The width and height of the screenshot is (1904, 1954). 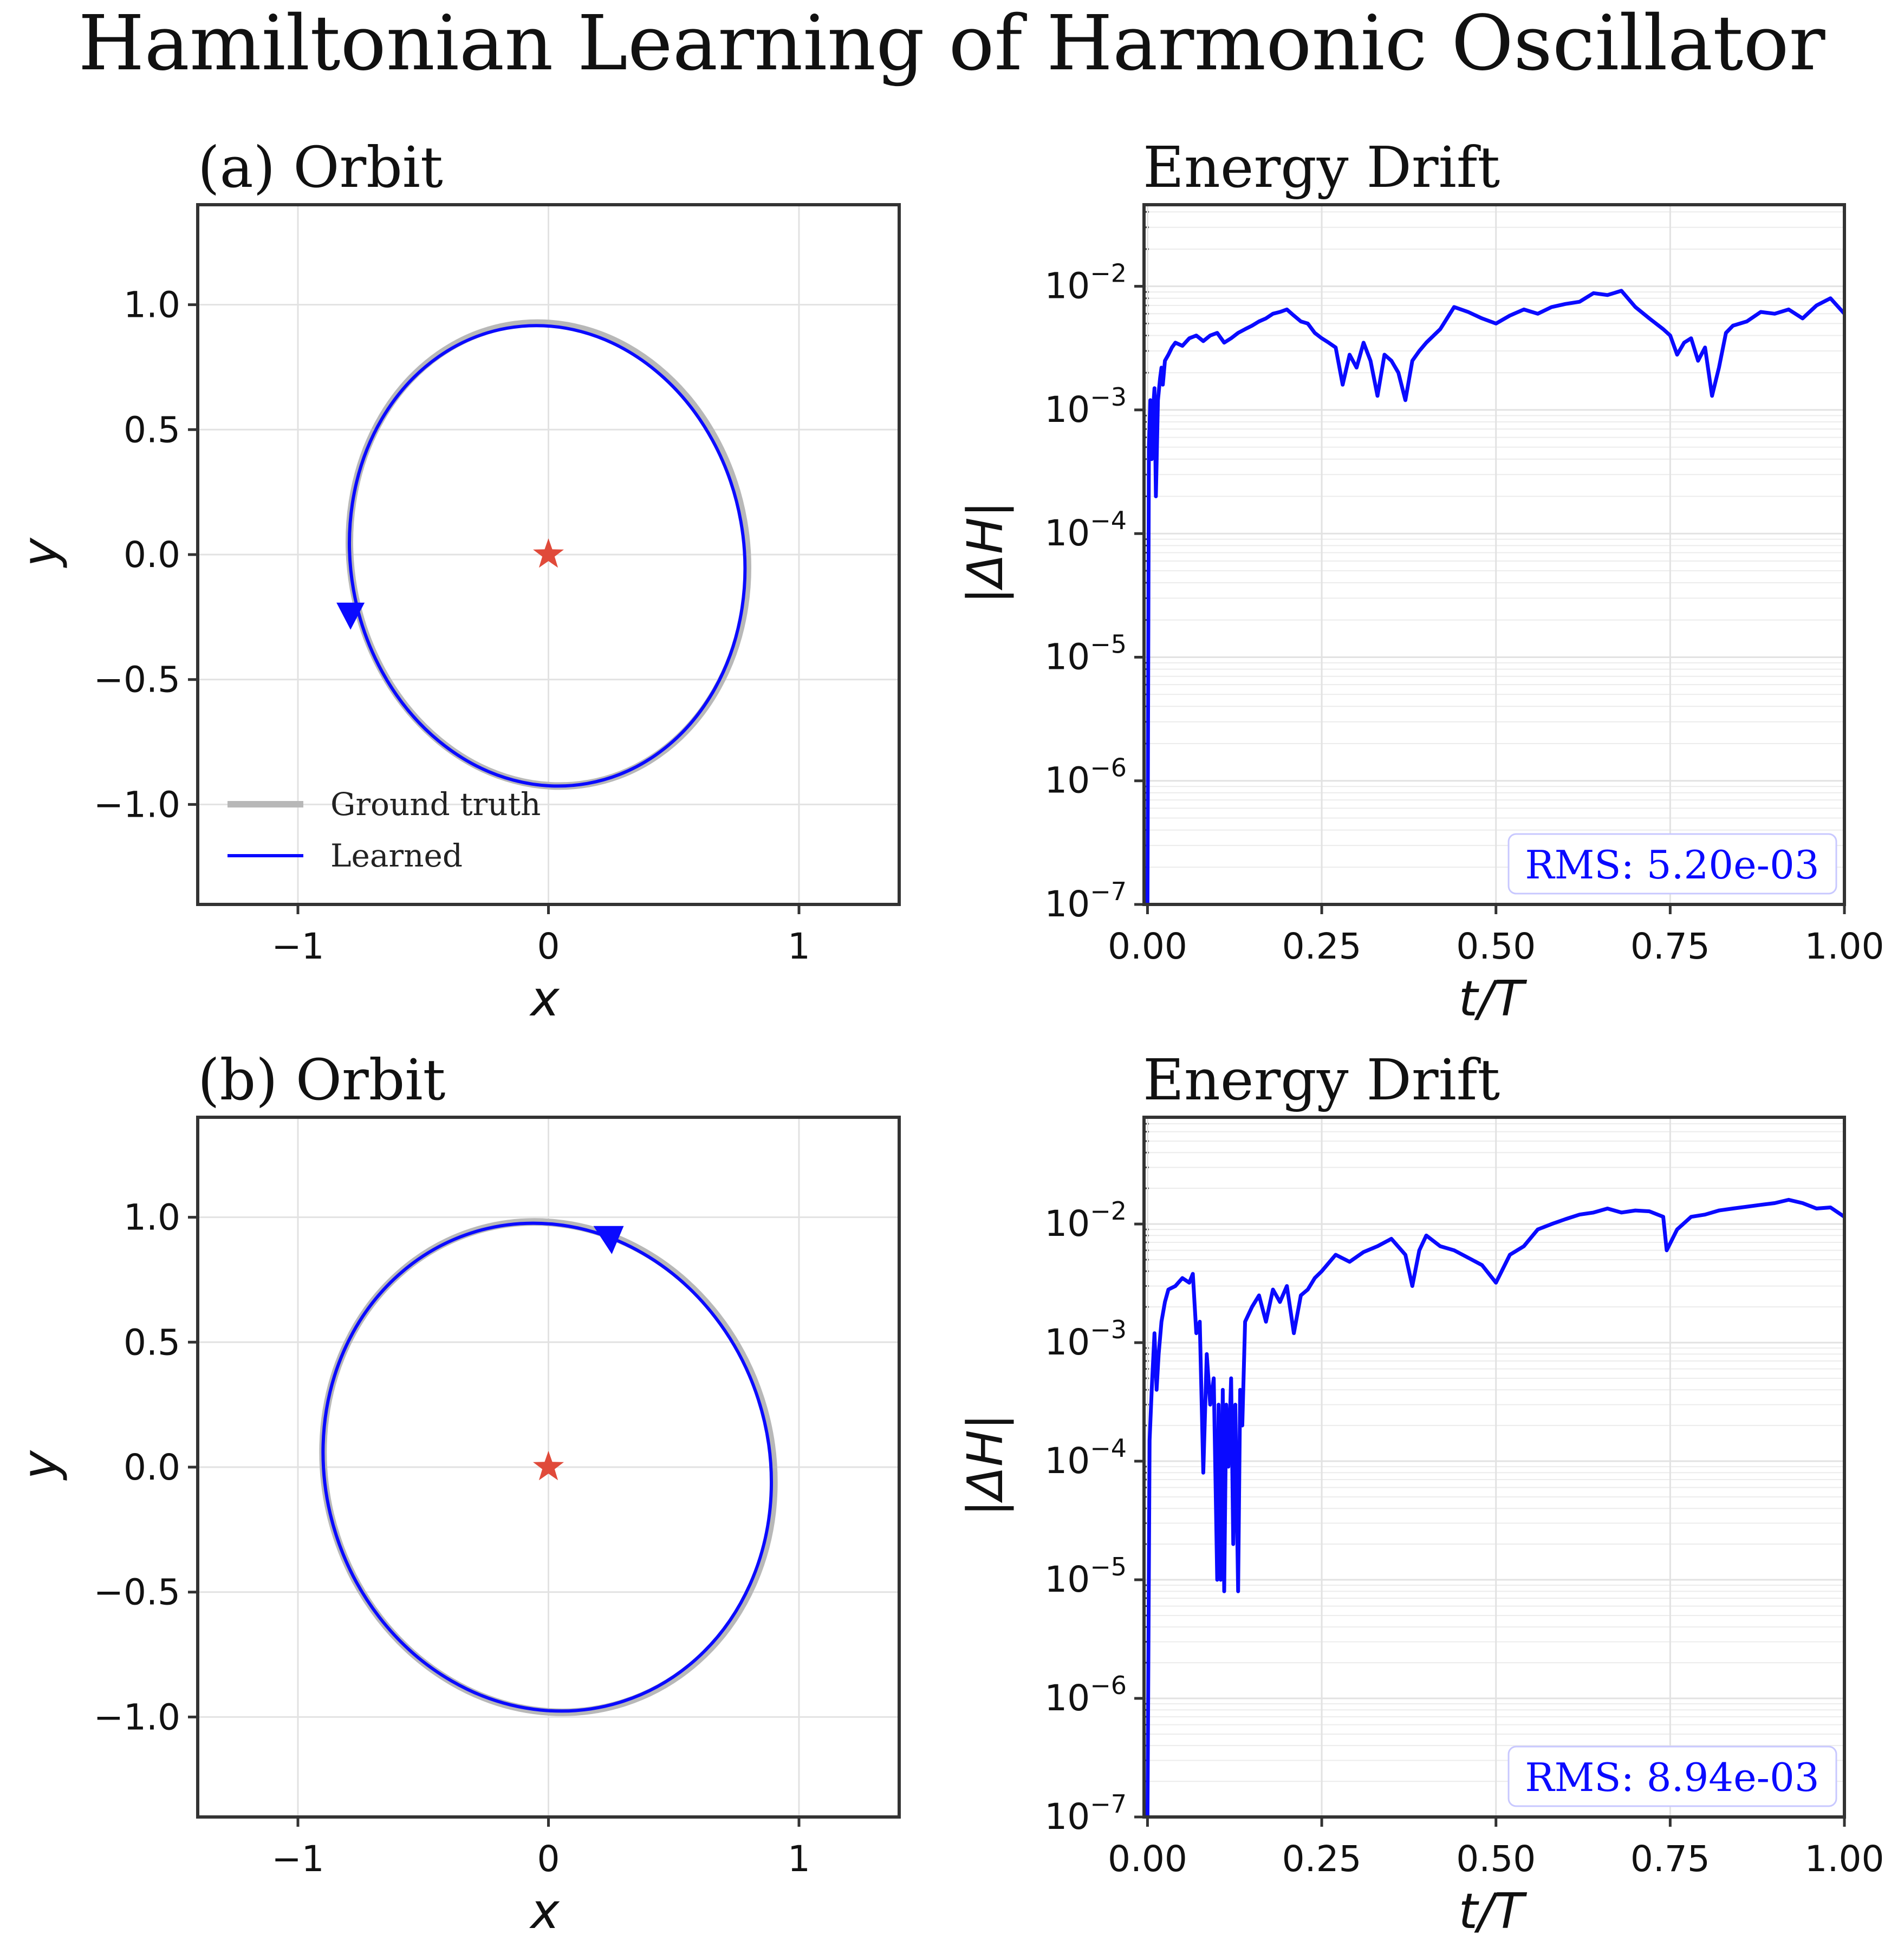 I want to click on rms-annotation: RMS: 5.20e-03, so click(x=1672, y=864).